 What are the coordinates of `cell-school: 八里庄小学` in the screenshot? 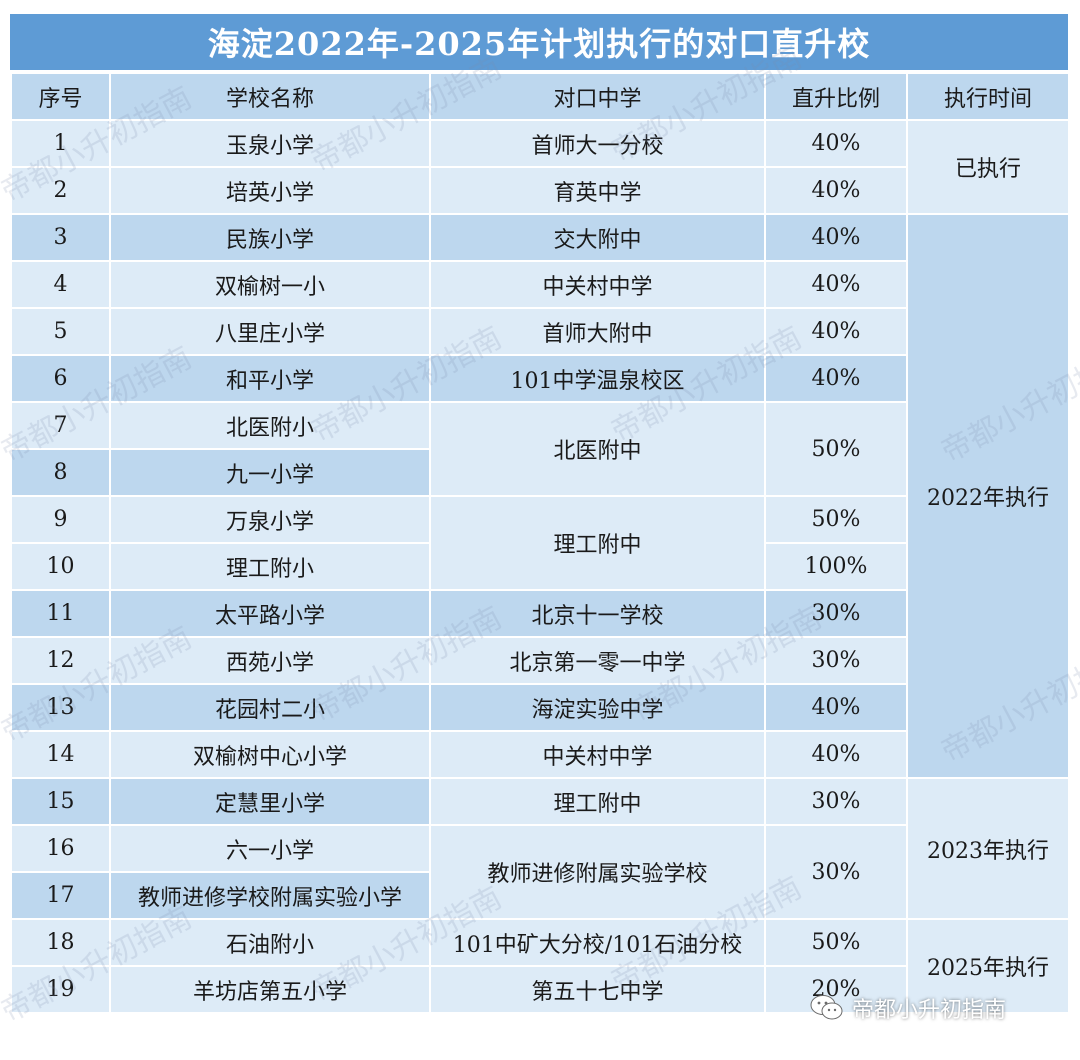 It's located at (270, 331).